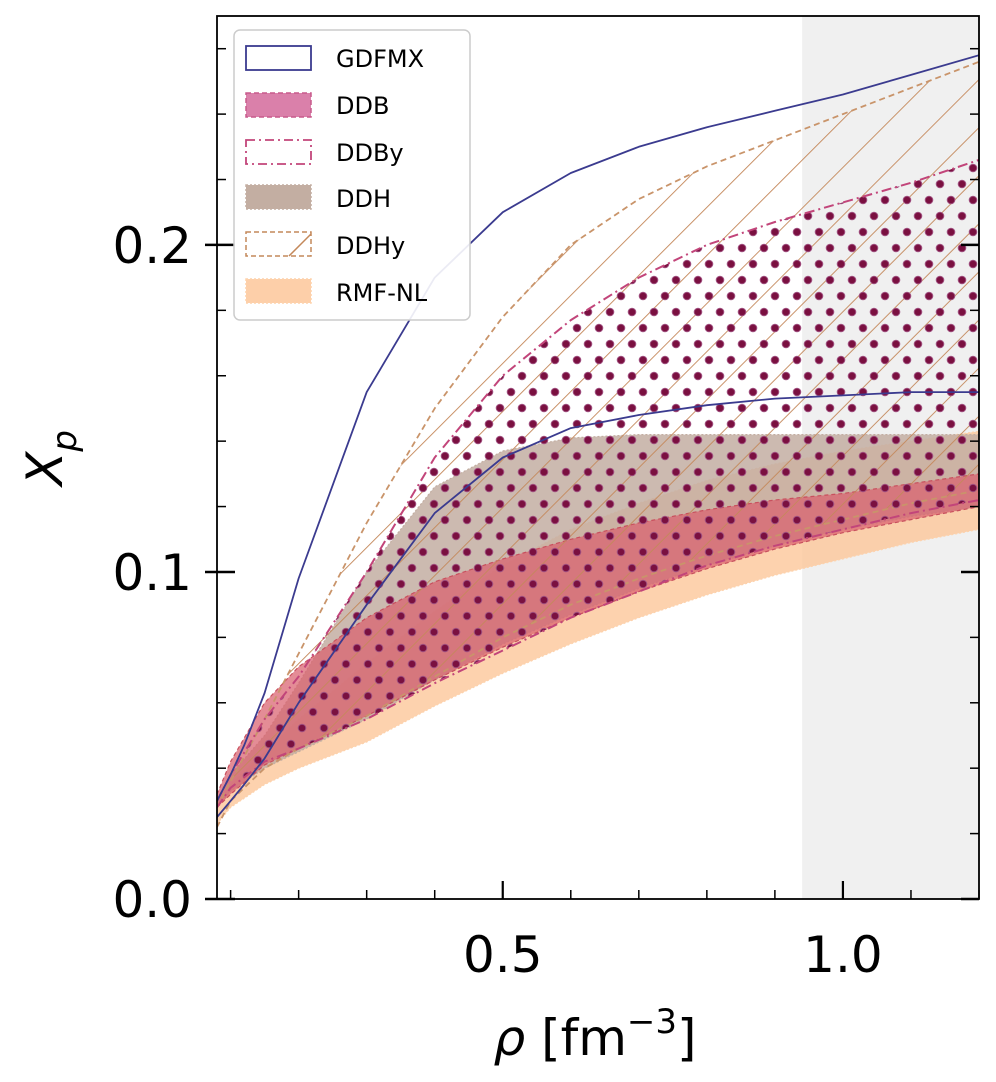  I want to click on legend-label-rmf-nl: RMF-NL, so click(382, 293).